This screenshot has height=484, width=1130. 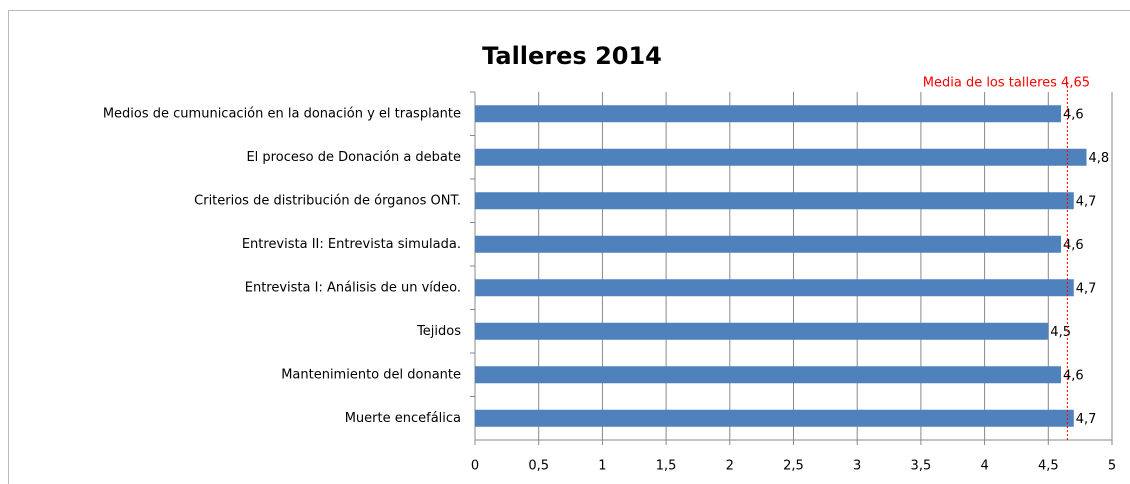 What do you see at coordinates (475, 466) in the screenshot?
I see `x-tick-label: 0` at bounding box center [475, 466].